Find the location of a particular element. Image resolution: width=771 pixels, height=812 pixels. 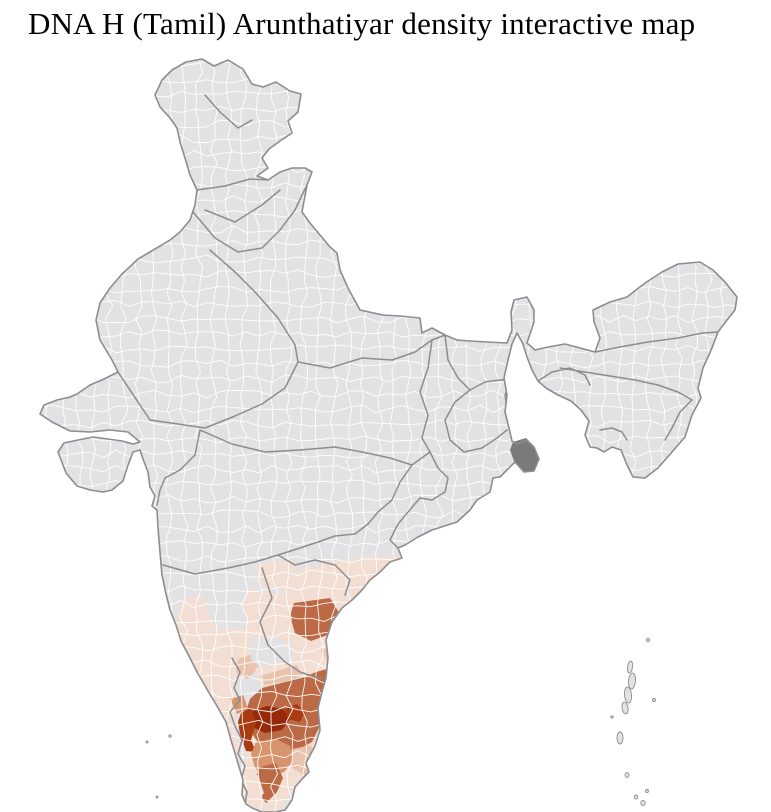

tn-core-east is located at coordinates (294, 713).